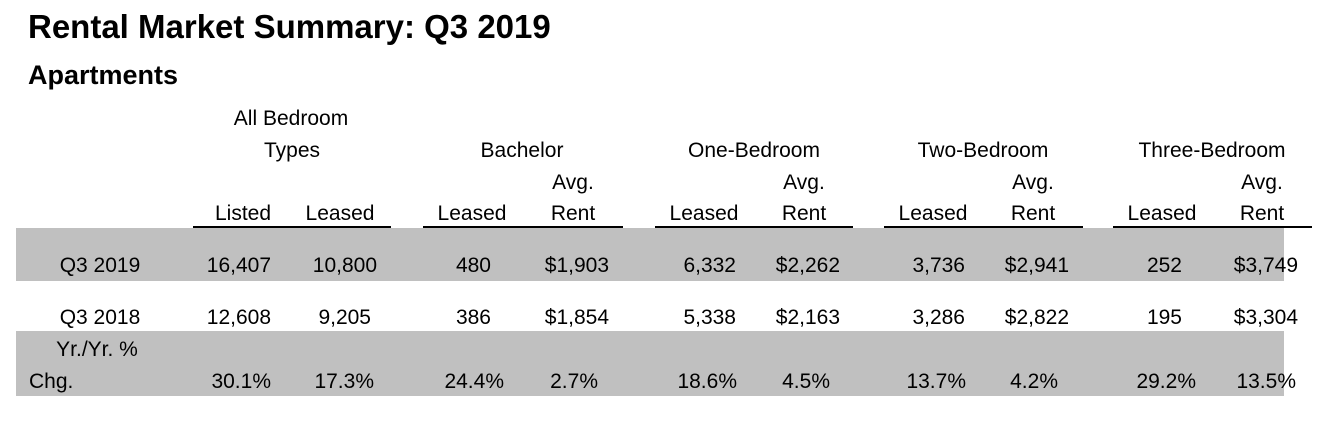  I want to click on subheader-rent-one-bedroom: Rent, so click(804, 213).